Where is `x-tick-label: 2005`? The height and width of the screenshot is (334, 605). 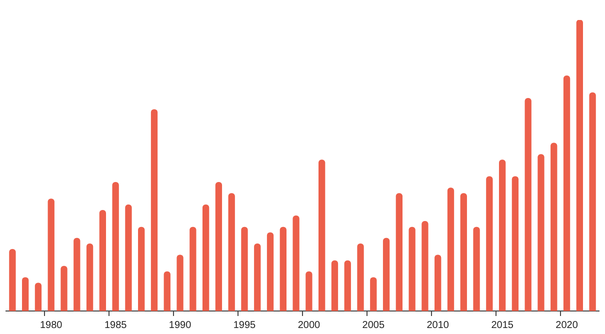 x-tick-label: 2005 is located at coordinates (373, 325).